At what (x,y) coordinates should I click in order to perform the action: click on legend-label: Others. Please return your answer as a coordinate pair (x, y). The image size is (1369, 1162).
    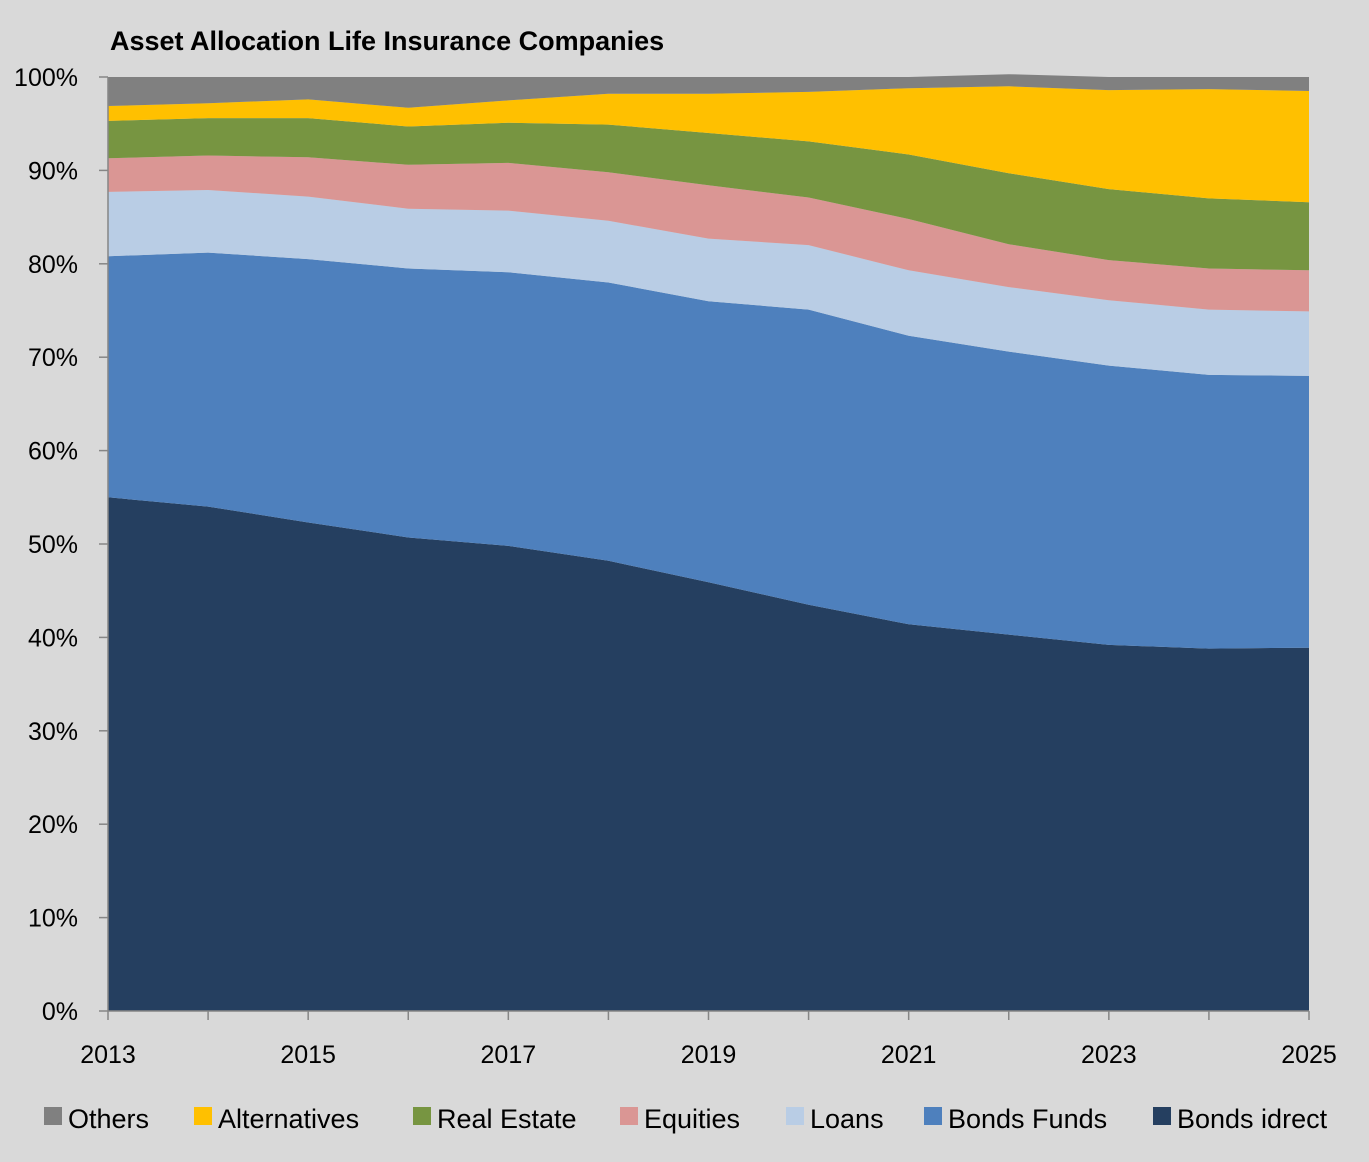
    Looking at the image, I should click on (108, 1119).